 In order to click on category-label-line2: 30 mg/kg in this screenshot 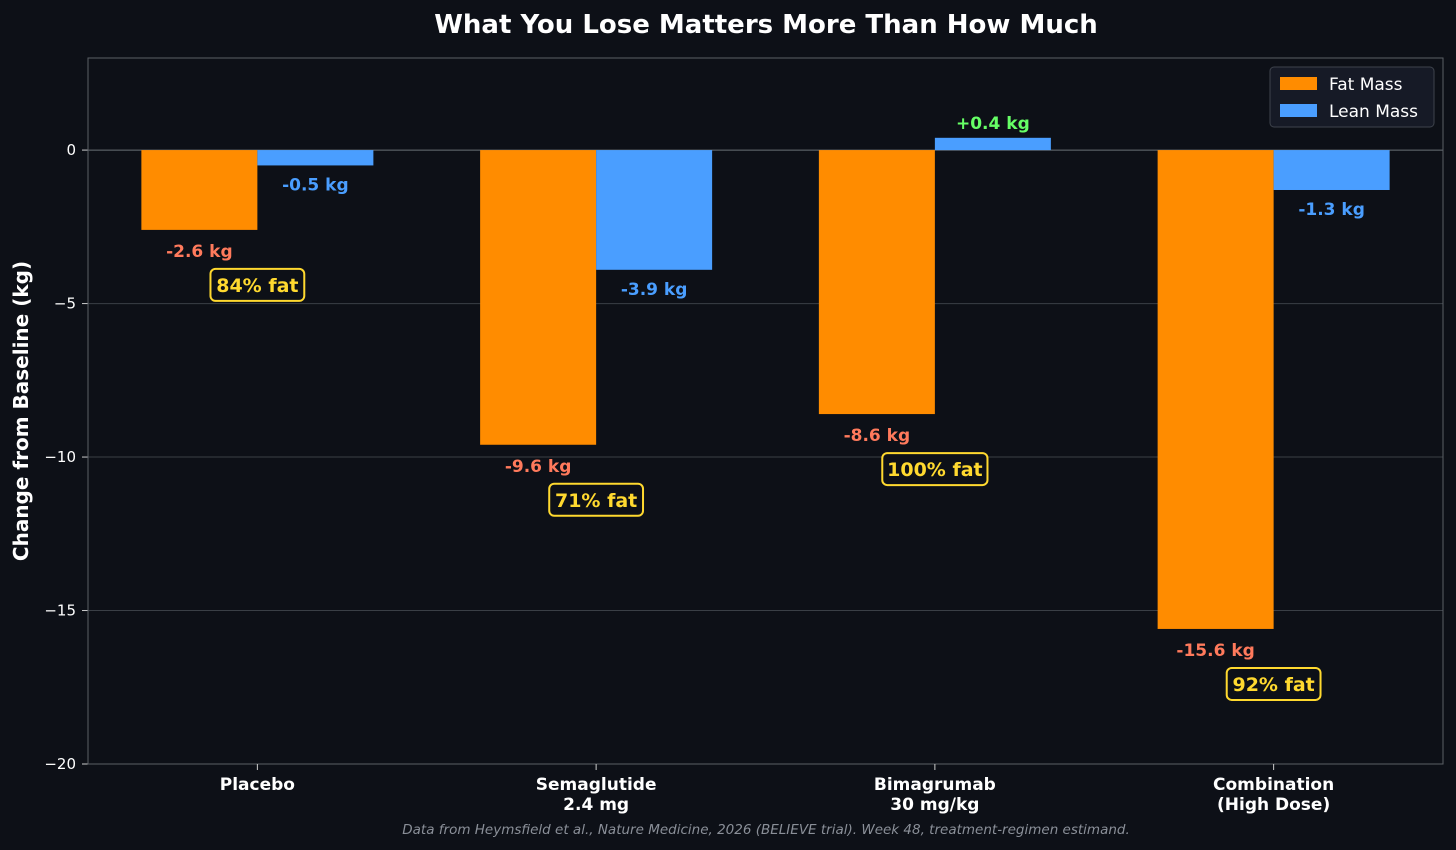, I will do `click(934, 805)`.